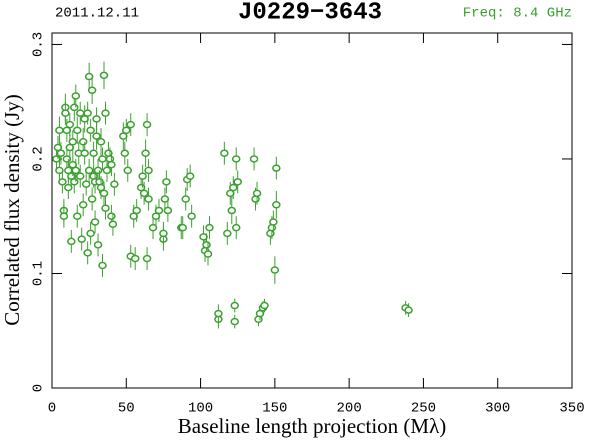 The height and width of the screenshot is (443, 590). I want to click on y-tick-label: 0.2, so click(39, 158).